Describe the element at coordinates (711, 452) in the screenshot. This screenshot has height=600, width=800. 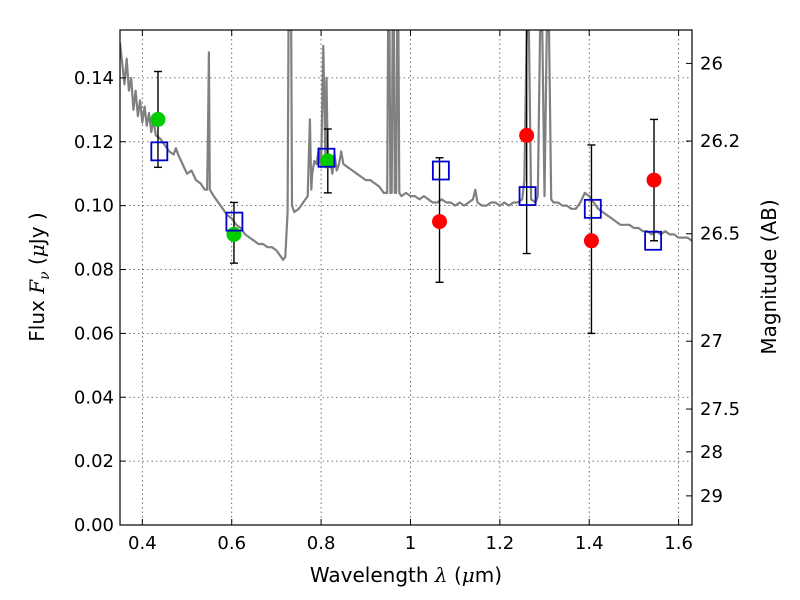
I see `y2-tick-label: 28` at that location.